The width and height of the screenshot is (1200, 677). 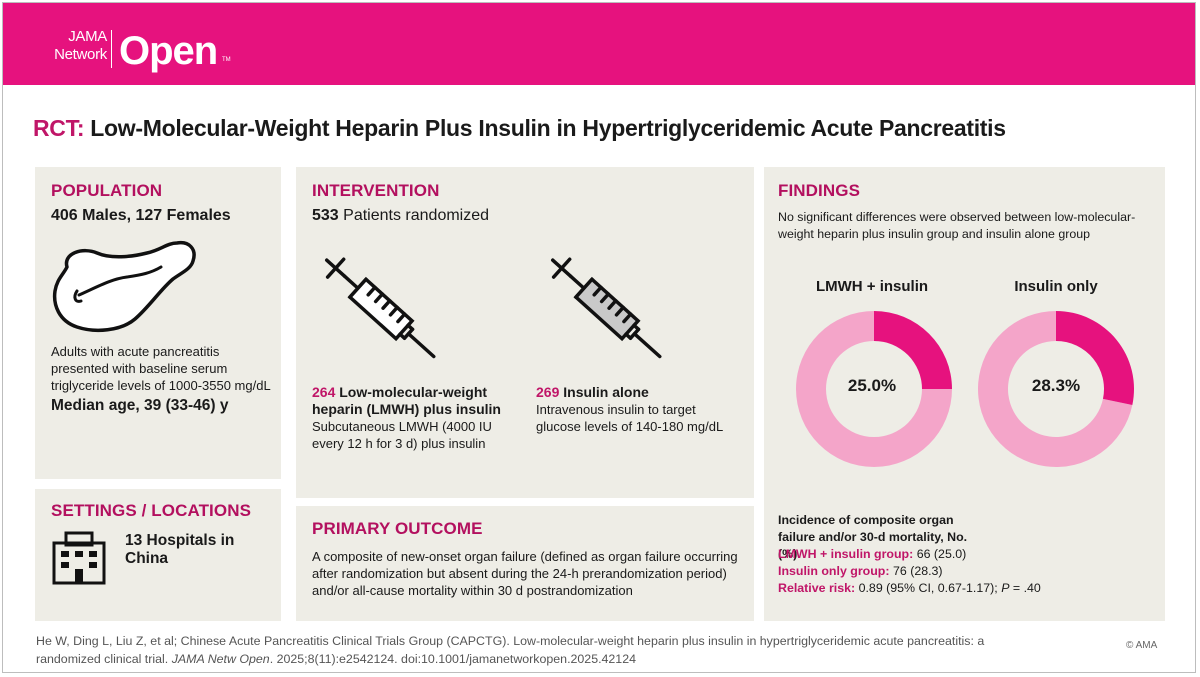 What do you see at coordinates (599, 44) in the screenshot?
I see `header-bar: JAMA Network Open TM` at bounding box center [599, 44].